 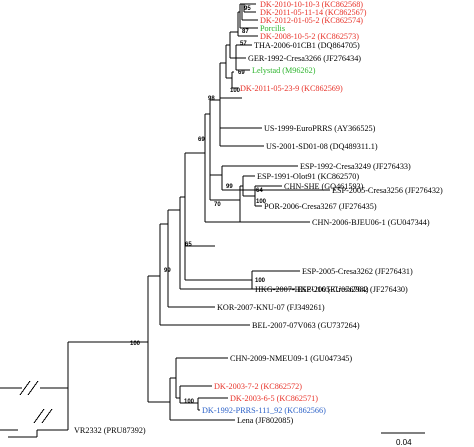 I want to click on branch-break-marks, so click(x=36, y=402).